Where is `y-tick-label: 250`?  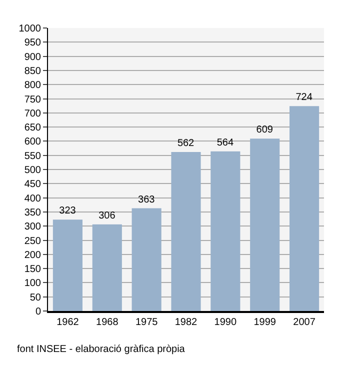
y-tick-label: 250 is located at coordinates (33, 241).